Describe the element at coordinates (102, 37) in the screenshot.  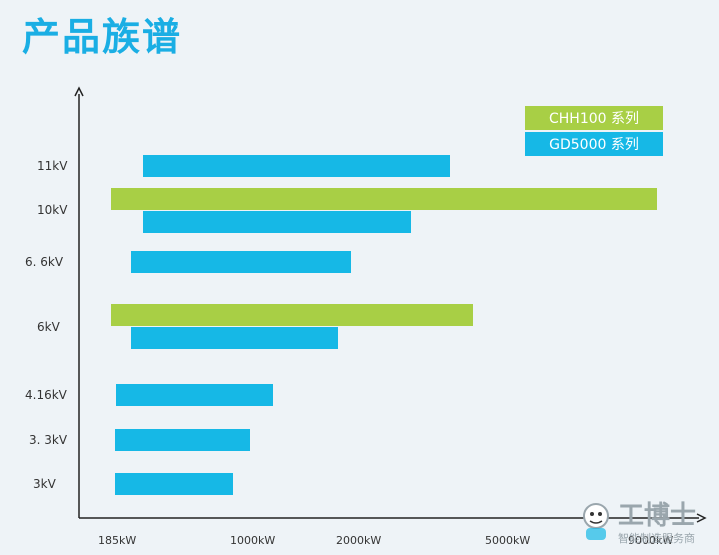
I see `page-title: 产品族谱` at that location.